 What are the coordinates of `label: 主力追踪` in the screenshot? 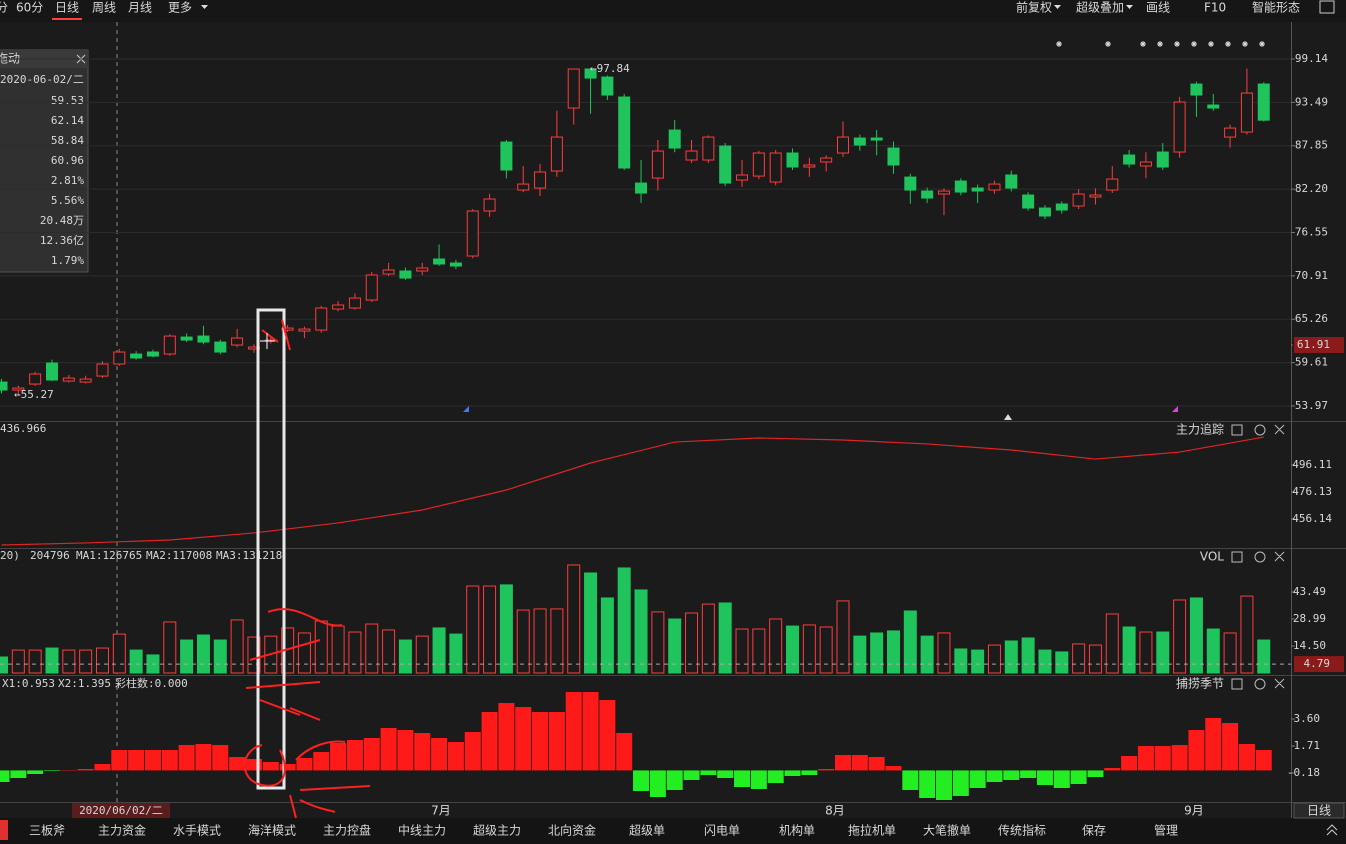 It's located at (1200, 429).